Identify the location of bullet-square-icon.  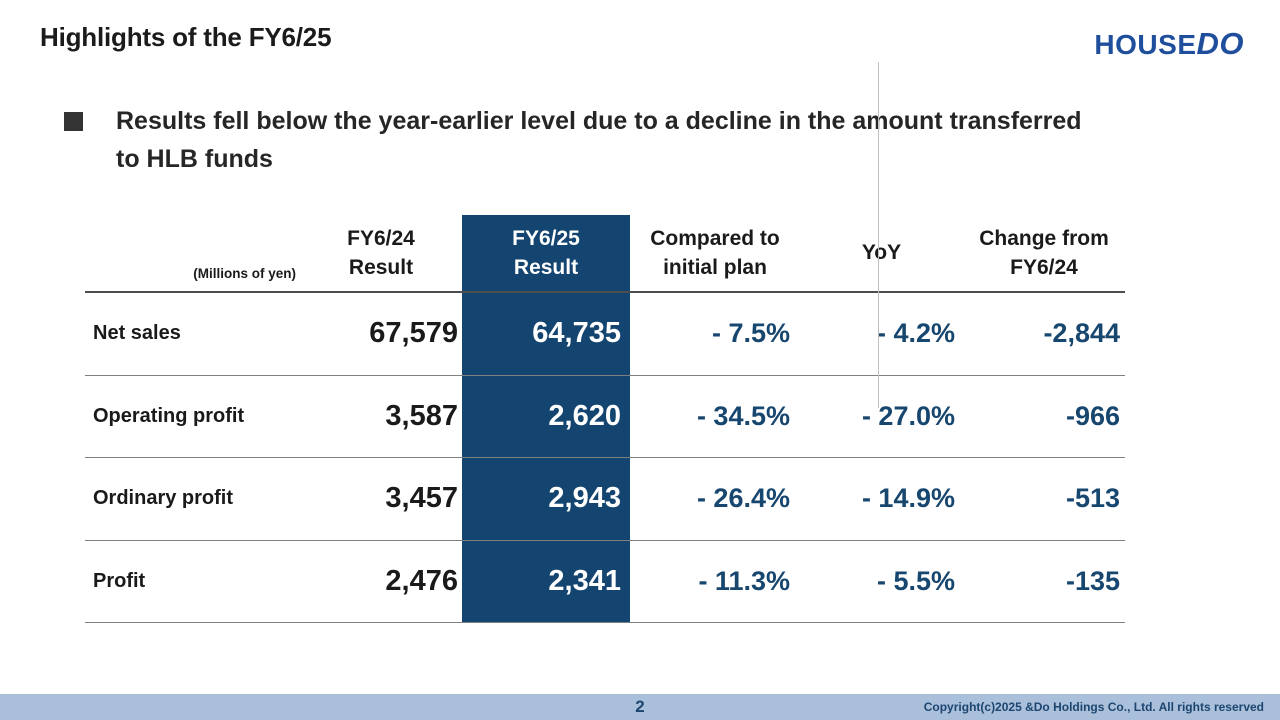
(73, 121).